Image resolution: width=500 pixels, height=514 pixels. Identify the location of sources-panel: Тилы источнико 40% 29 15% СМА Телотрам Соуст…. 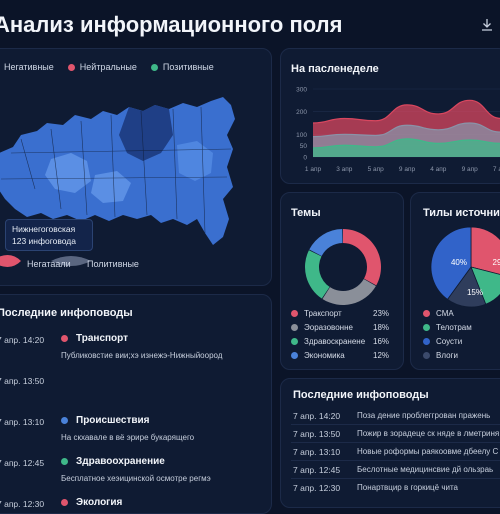
(455, 281).